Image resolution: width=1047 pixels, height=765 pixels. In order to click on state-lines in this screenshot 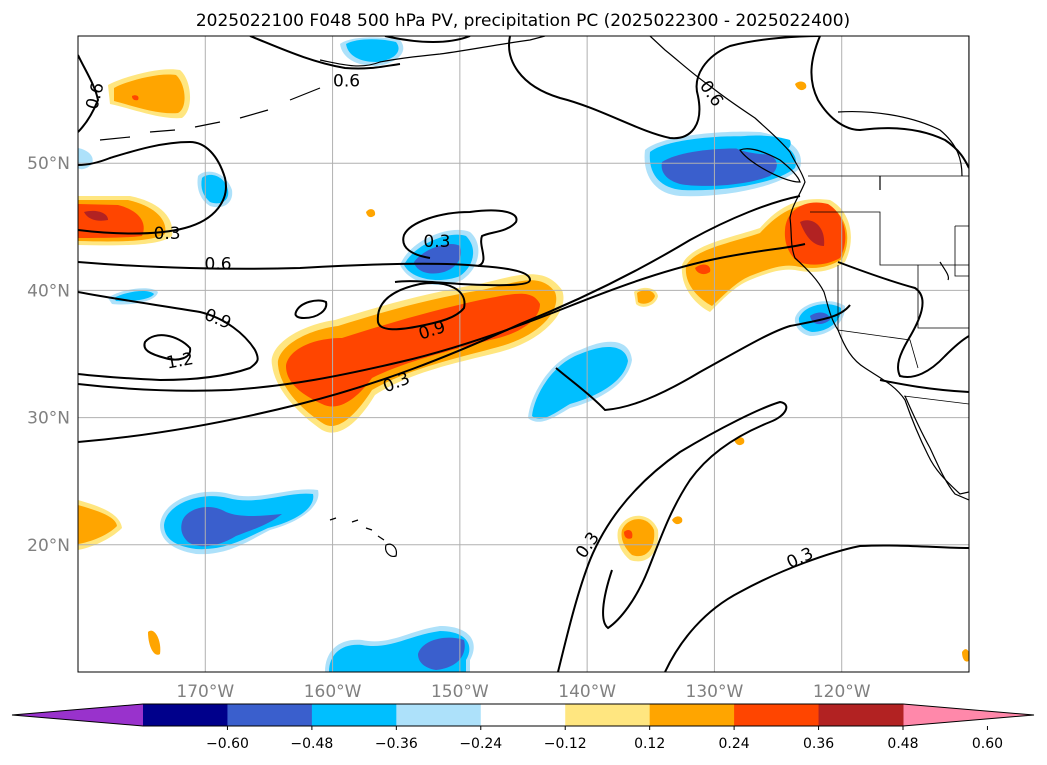, I will do `click(889, 290)`.